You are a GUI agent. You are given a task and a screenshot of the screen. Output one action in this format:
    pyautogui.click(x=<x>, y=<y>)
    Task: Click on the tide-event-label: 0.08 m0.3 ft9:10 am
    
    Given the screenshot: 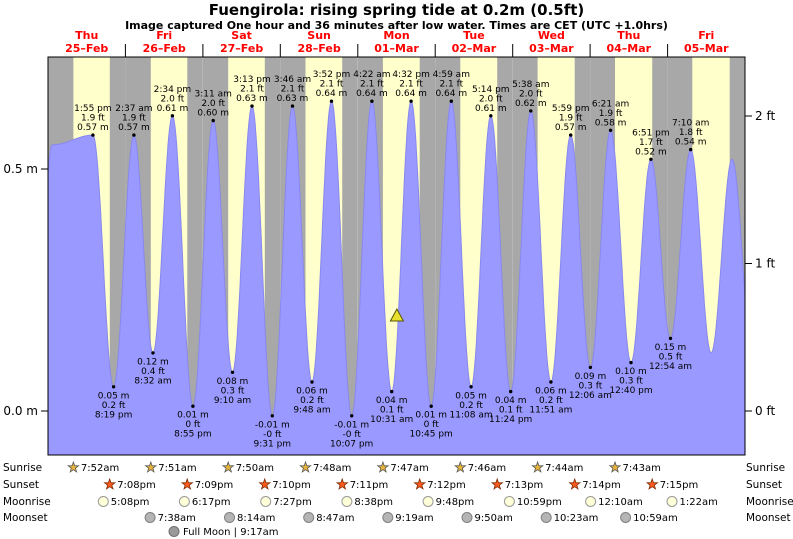 What is the action you would take?
    pyautogui.click(x=232, y=391)
    